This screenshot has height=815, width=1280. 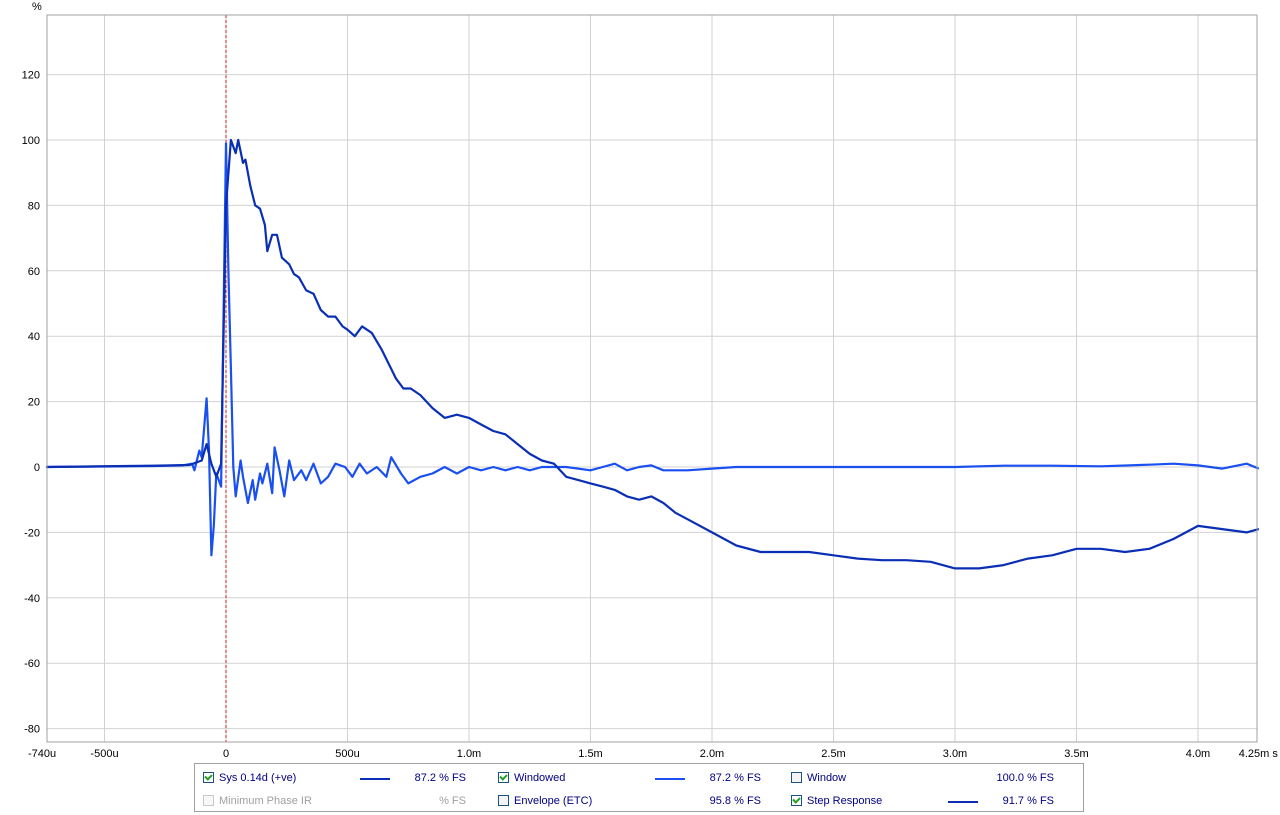 What do you see at coordinates (1025, 778) in the screenshot?
I see `legend-window-value: 100.0 % FS` at bounding box center [1025, 778].